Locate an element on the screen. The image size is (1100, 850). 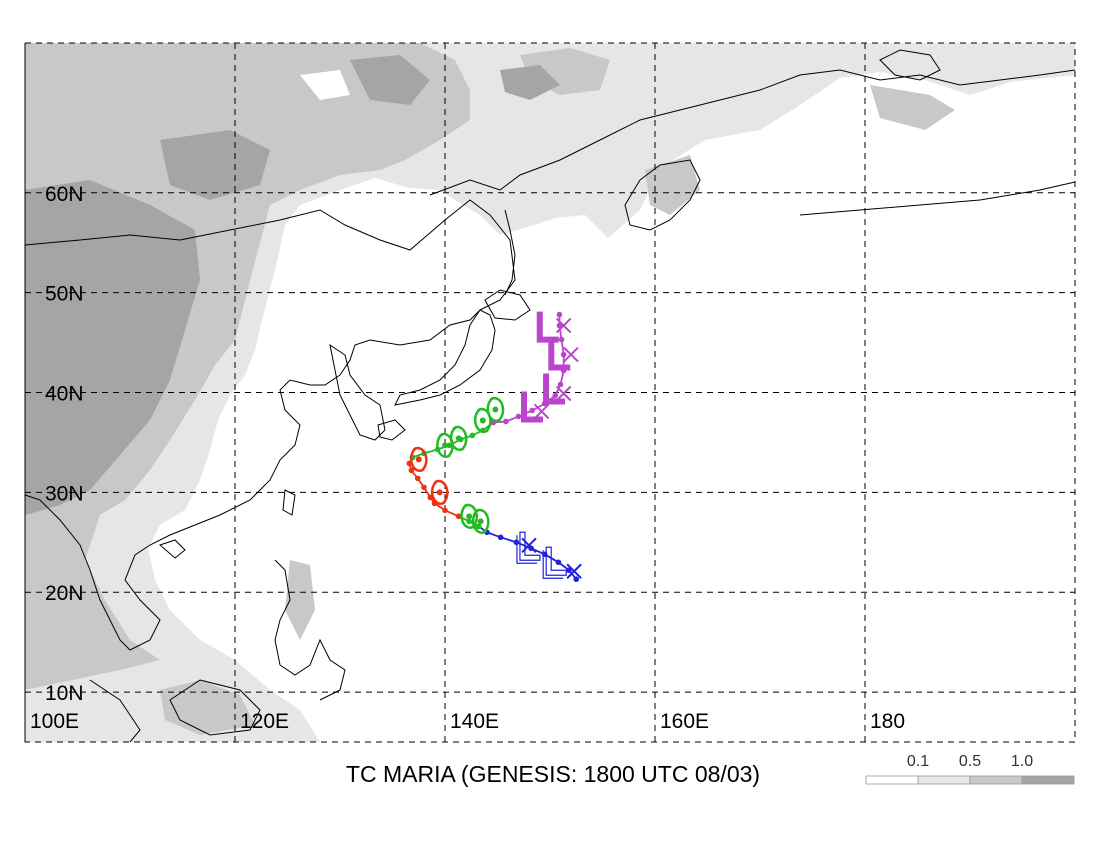
lon-label: 180 is located at coordinates (887, 721).